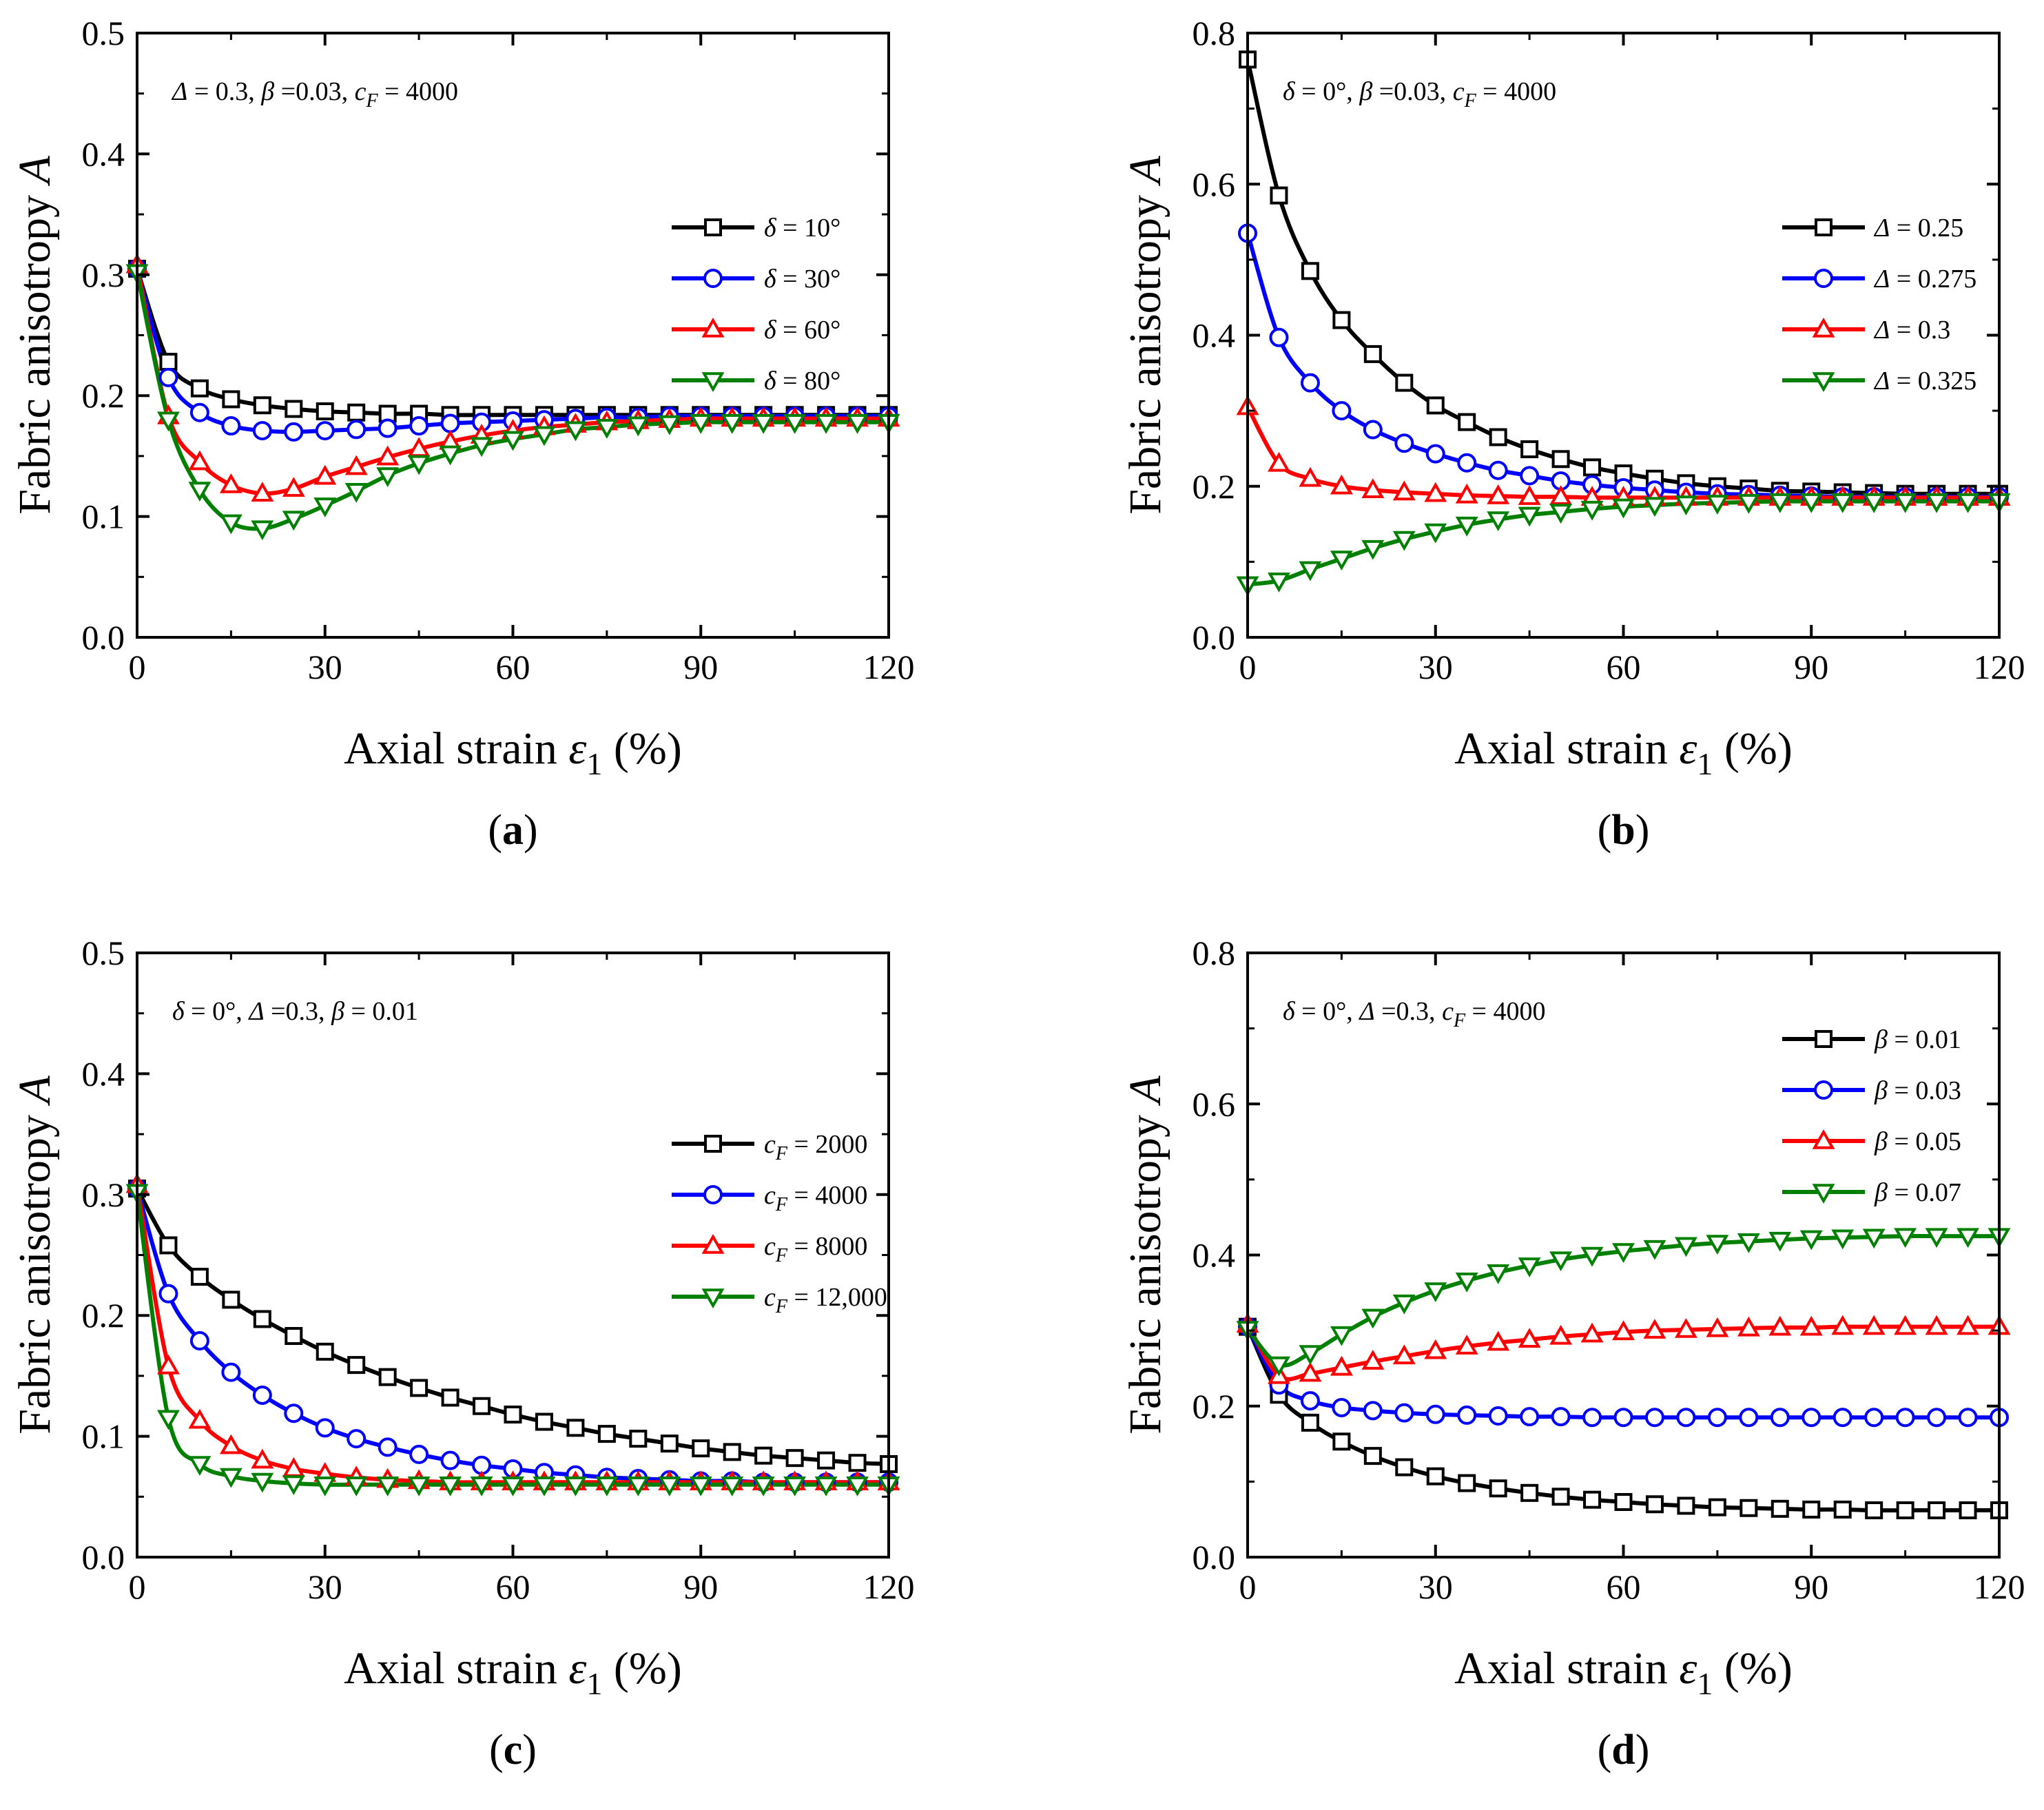 This screenshot has width=2044, height=1810. What do you see at coordinates (1215, 1557) in the screenshot?
I see `y-tick-label: 0.0` at bounding box center [1215, 1557].